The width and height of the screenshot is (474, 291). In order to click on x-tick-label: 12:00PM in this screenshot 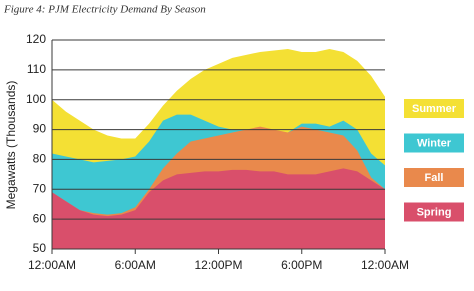, I will do `click(218, 265)`.